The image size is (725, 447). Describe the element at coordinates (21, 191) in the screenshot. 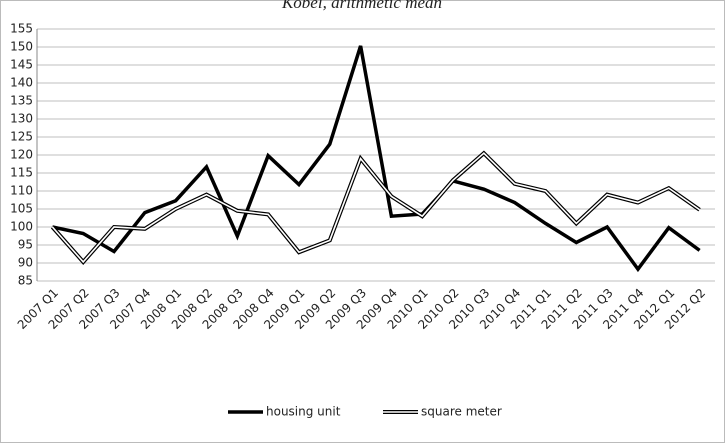

I see `y-tick-label: 110` at that location.